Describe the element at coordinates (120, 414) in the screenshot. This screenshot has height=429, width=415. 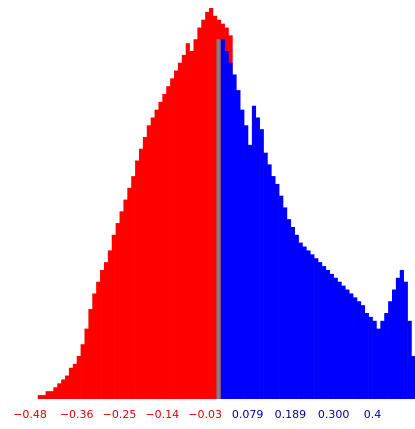
I see `x-tick-label: −0.25` at that location.